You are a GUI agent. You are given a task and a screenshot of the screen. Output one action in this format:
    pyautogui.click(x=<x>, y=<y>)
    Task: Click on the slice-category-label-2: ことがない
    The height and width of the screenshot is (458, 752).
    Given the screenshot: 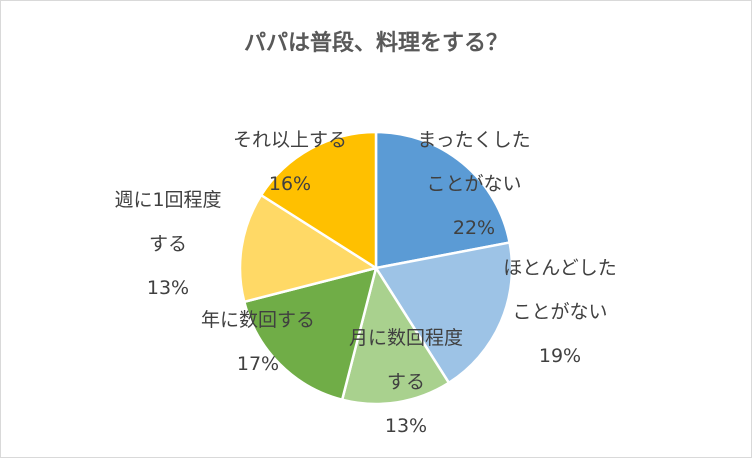 What is the action you would take?
    pyautogui.click(x=559, y=312)
    